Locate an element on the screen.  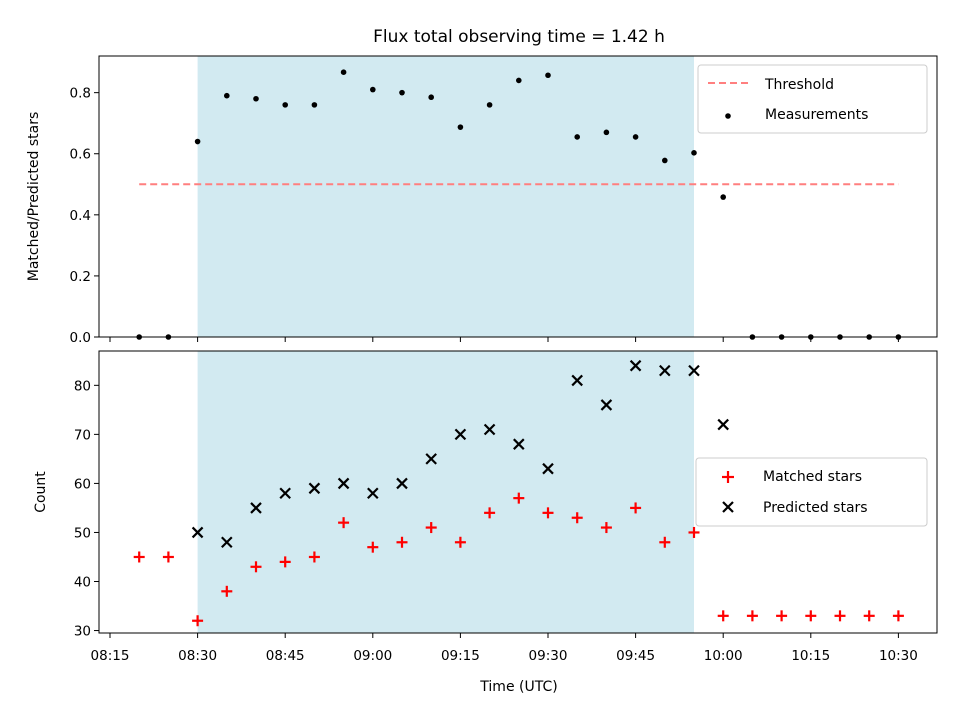
legend-box is located at coordinates (811, 492).